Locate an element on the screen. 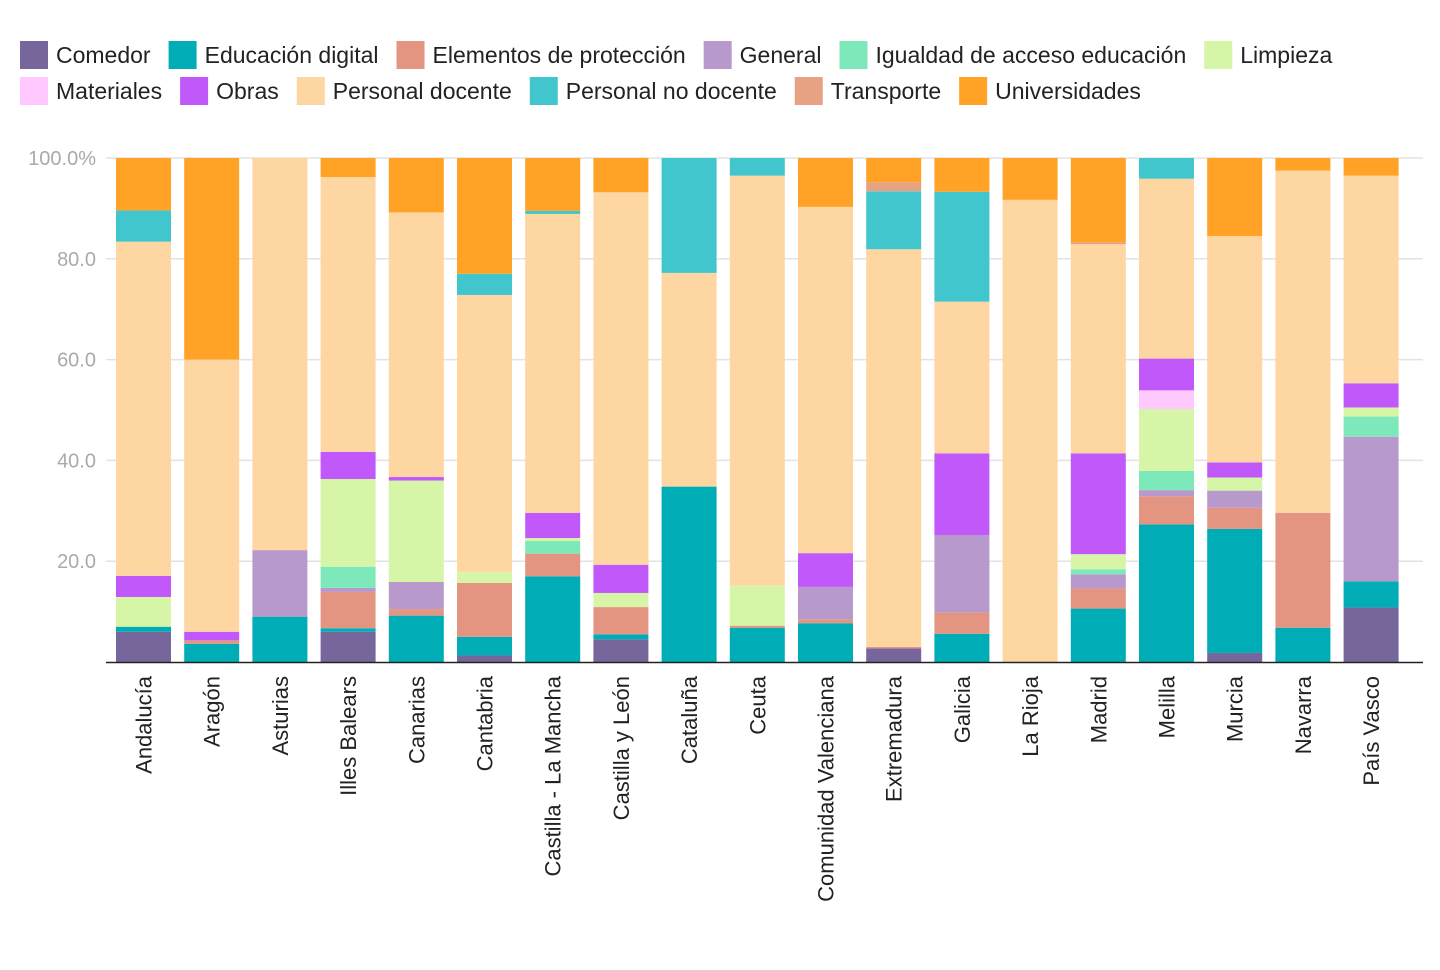 This screenshot has height=970, width=1440. legend-label: Elementos de protección is located at coordinates (559, 55).